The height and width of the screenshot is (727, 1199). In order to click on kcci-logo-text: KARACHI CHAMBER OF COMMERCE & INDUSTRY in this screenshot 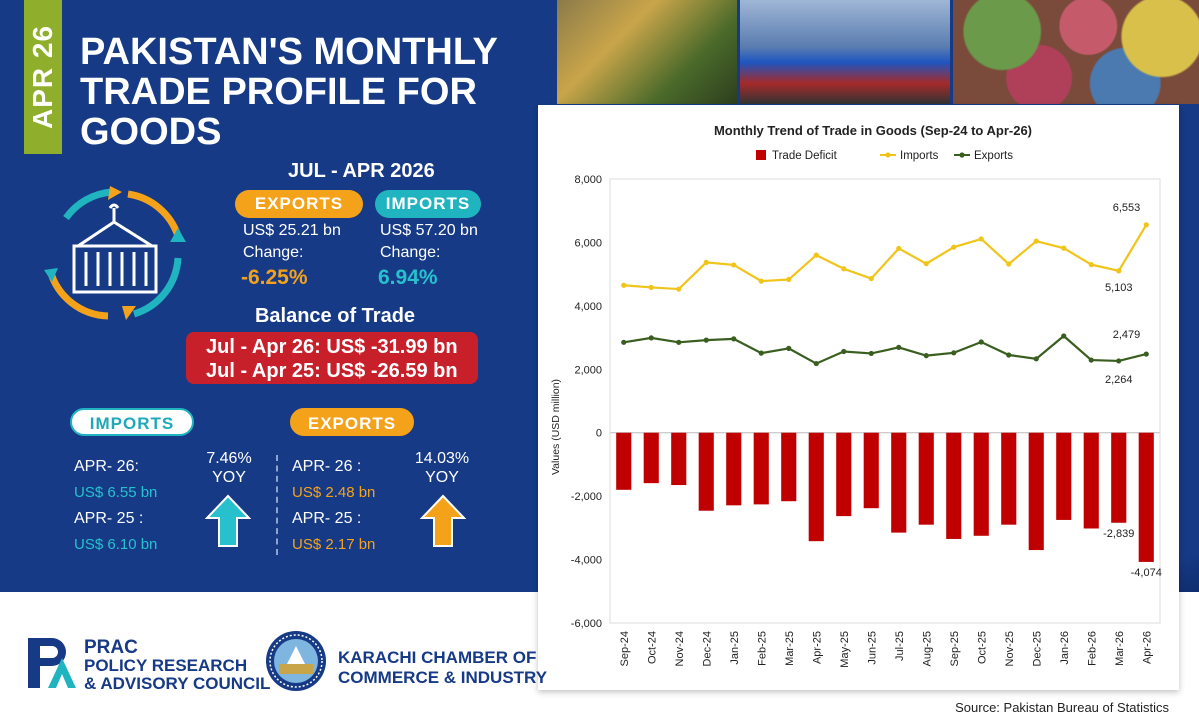, I will do `click(442, 668)`.